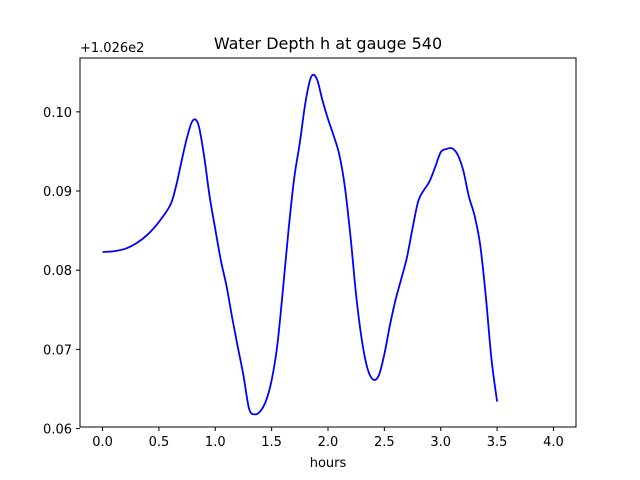 Image resolution: width=640 pixels, height=480 pixels. I want to click on y-offset-label: +1.026e2, so click(112, 48).